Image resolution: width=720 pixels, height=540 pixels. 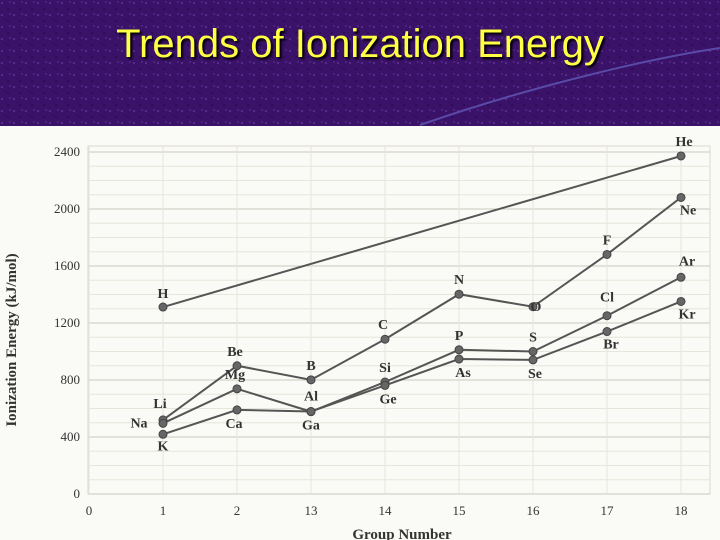 I want to click on point-label: Al, so click(x=311, y=397).